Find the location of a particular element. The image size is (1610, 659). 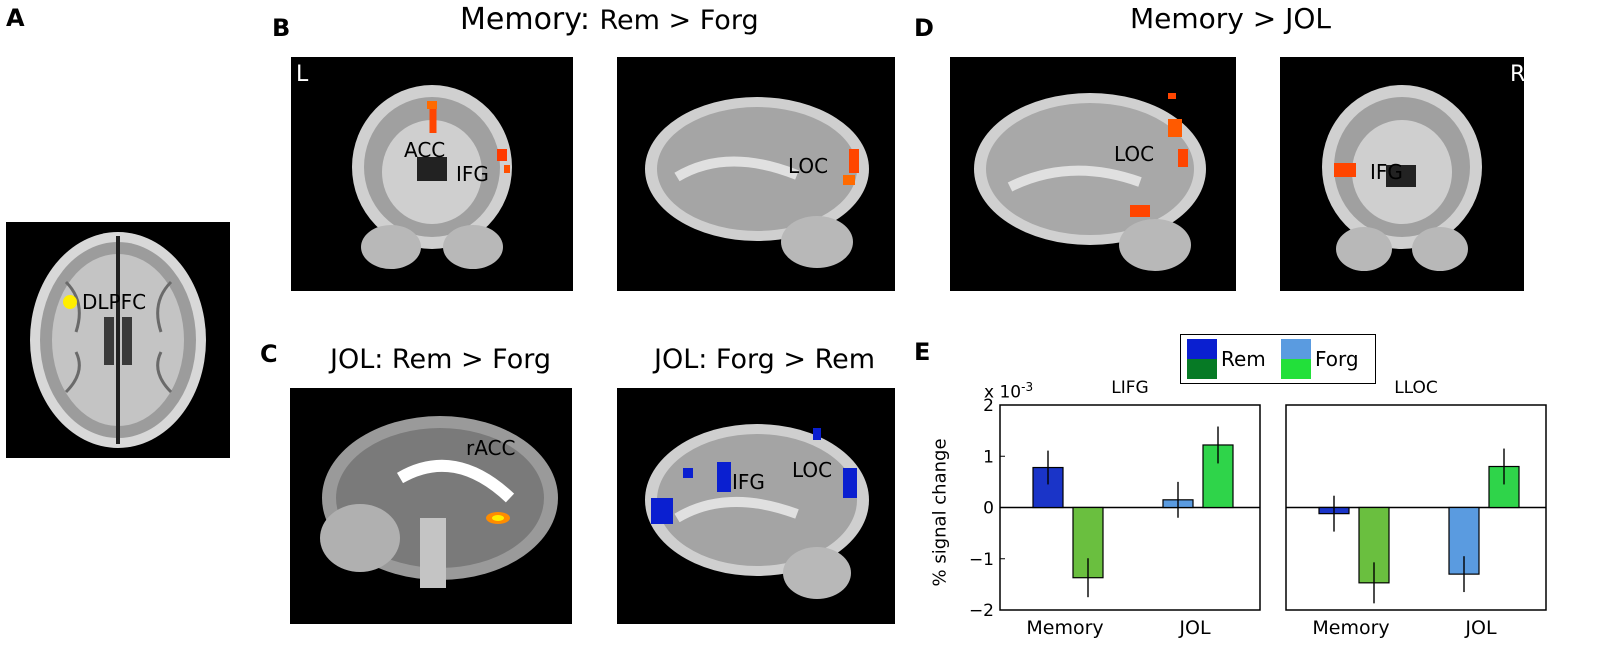

brain-image-d-sagittal is located at coordinates (1093, 174).